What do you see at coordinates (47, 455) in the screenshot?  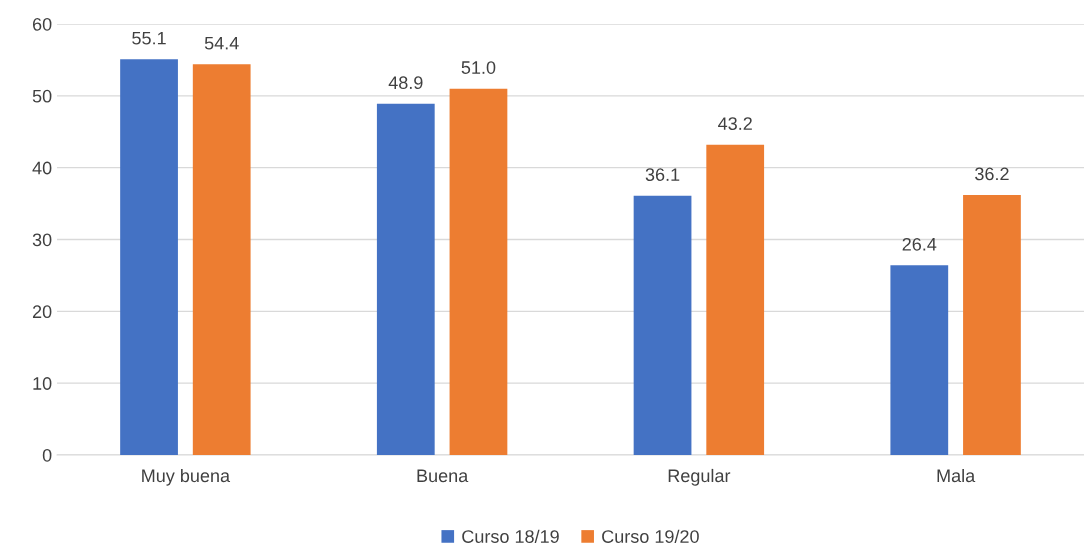 I see `y-tick-label: 0` at bounding box center [47, 455].